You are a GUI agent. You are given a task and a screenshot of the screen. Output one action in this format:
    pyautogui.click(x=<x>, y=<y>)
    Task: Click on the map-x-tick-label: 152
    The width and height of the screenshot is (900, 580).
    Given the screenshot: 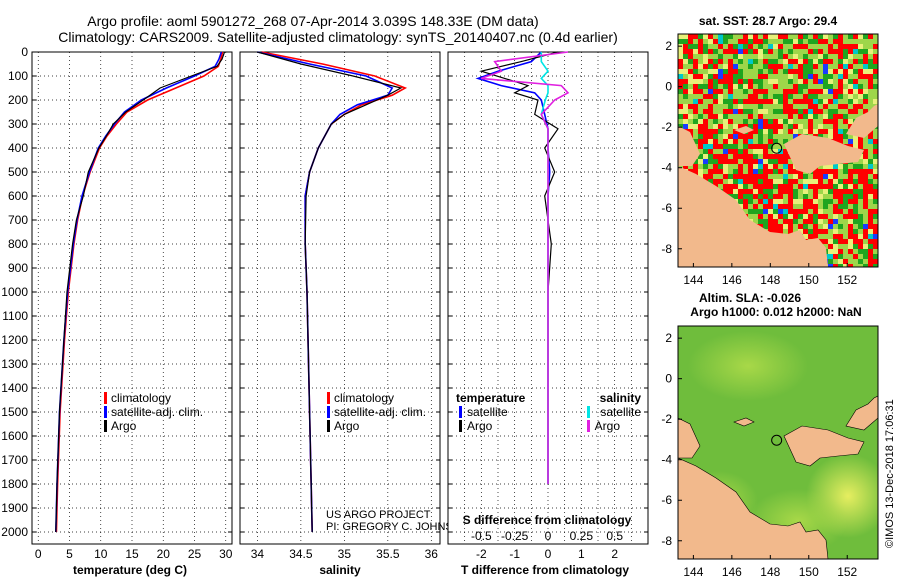 What is the action you would take?
    pyautogui.click(x=847, y=572)
    